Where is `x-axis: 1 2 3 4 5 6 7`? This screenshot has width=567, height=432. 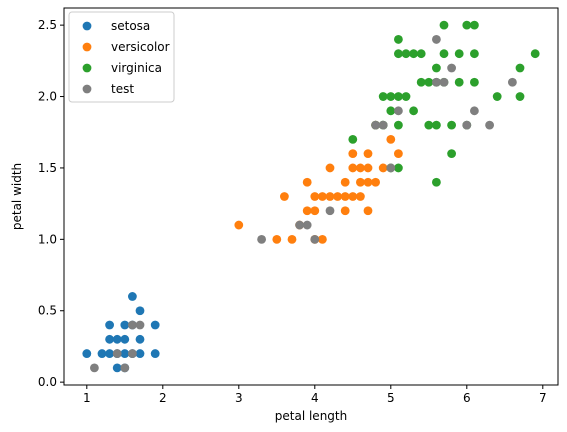 x-axis: 1 2 3 4 5 6 7 is located at coordinates (315, 395).